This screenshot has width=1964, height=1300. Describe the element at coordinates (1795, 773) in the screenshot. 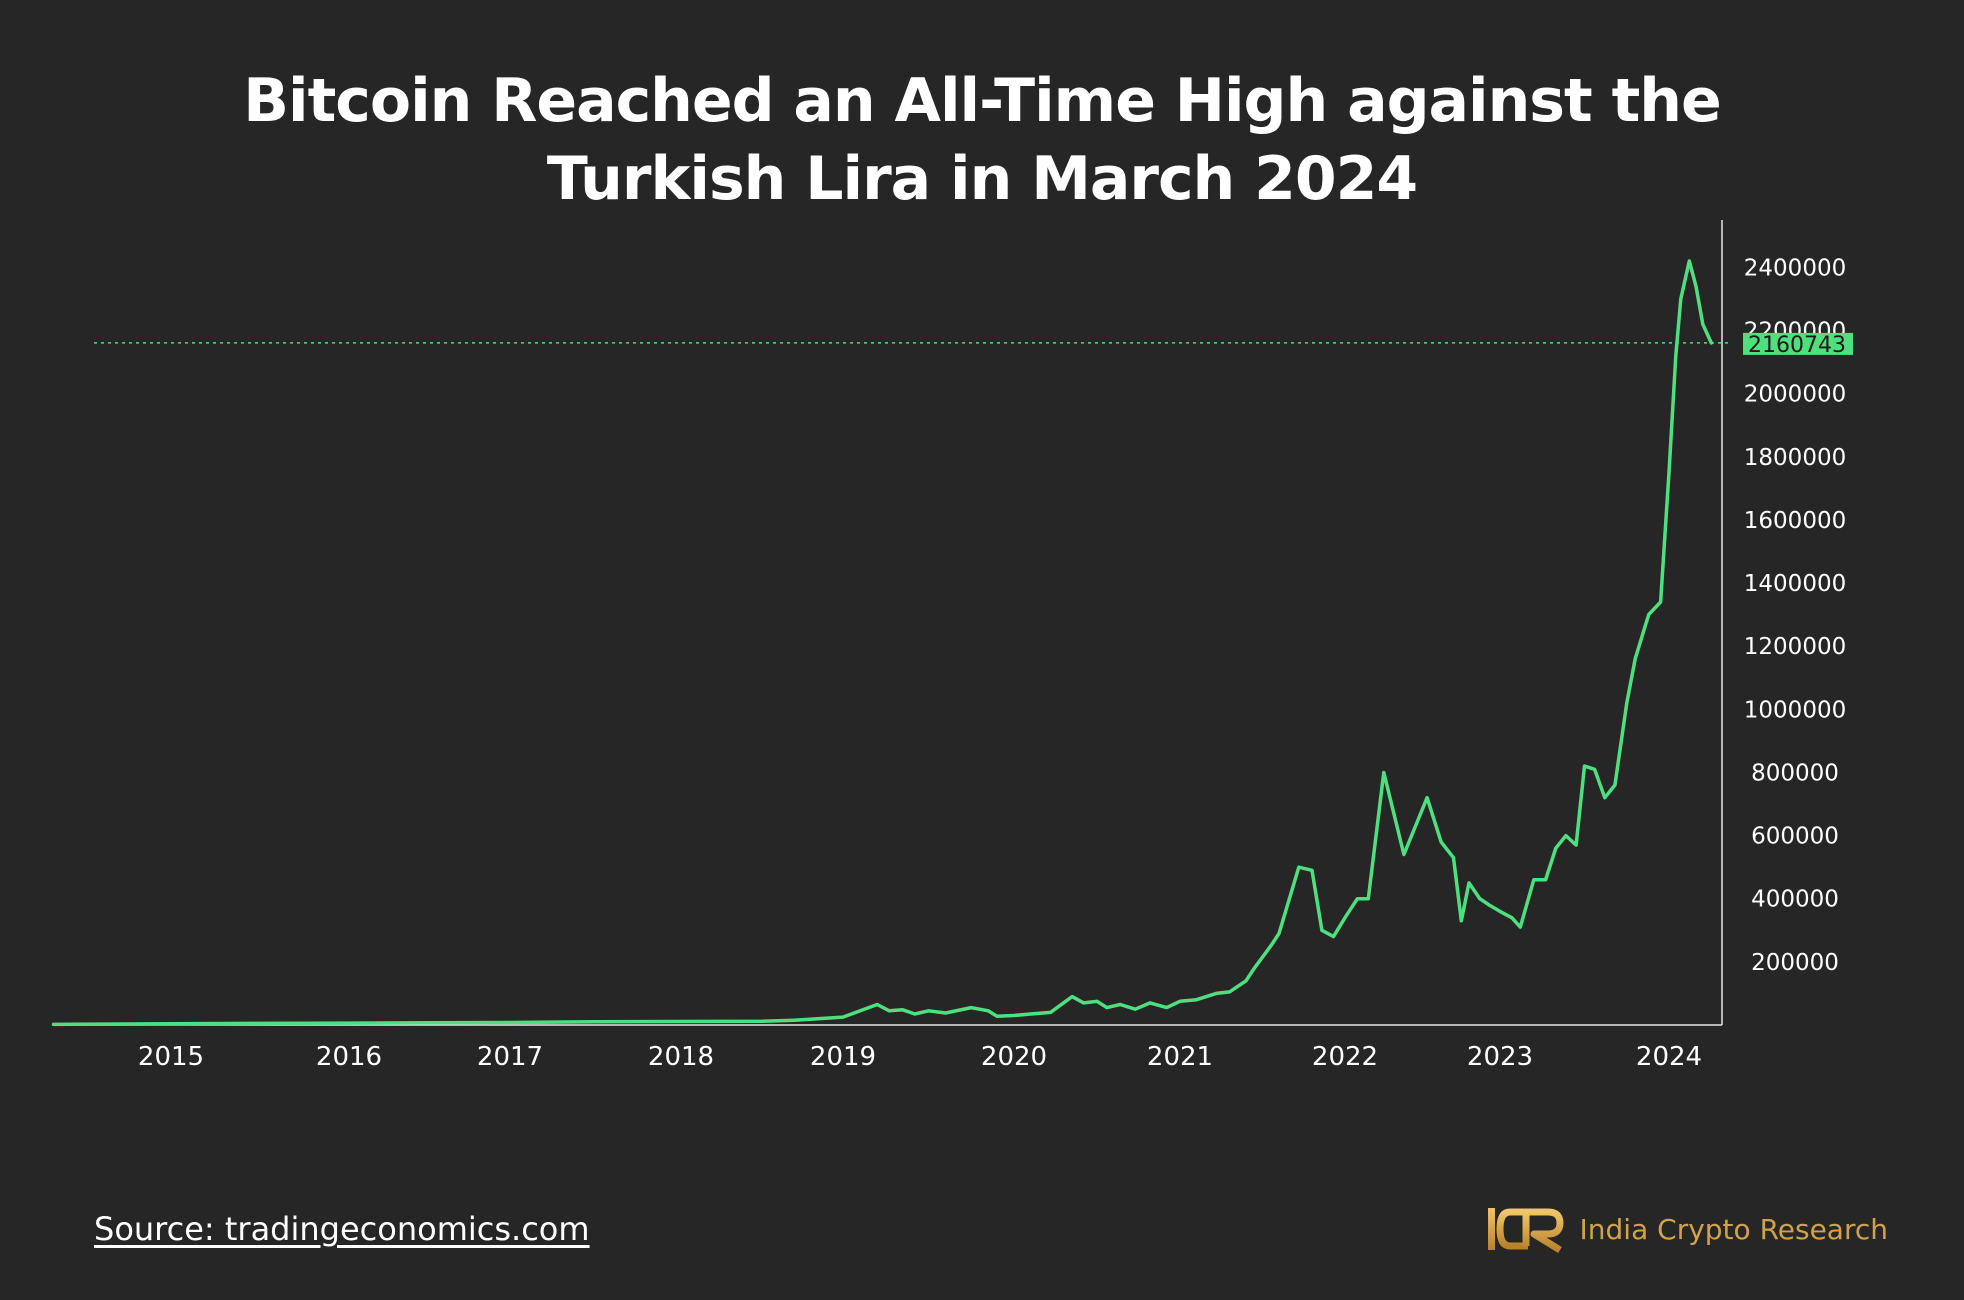

I see `y-tick-label: 800000` at that location.